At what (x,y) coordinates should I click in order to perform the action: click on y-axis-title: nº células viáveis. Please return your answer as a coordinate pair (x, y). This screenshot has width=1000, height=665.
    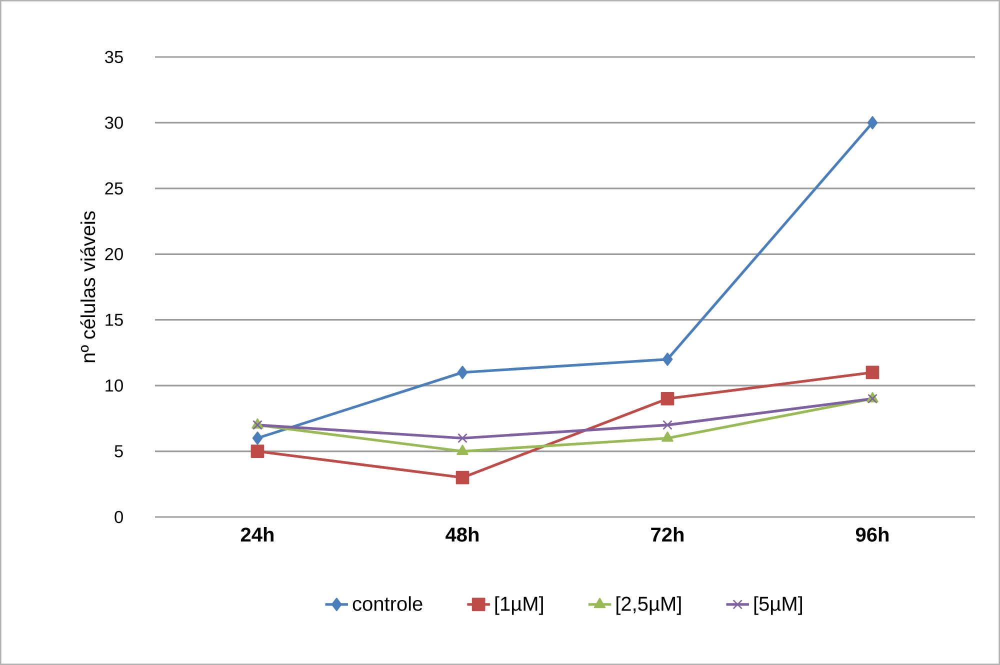
    Looking at the image, I should click on (88, 286).